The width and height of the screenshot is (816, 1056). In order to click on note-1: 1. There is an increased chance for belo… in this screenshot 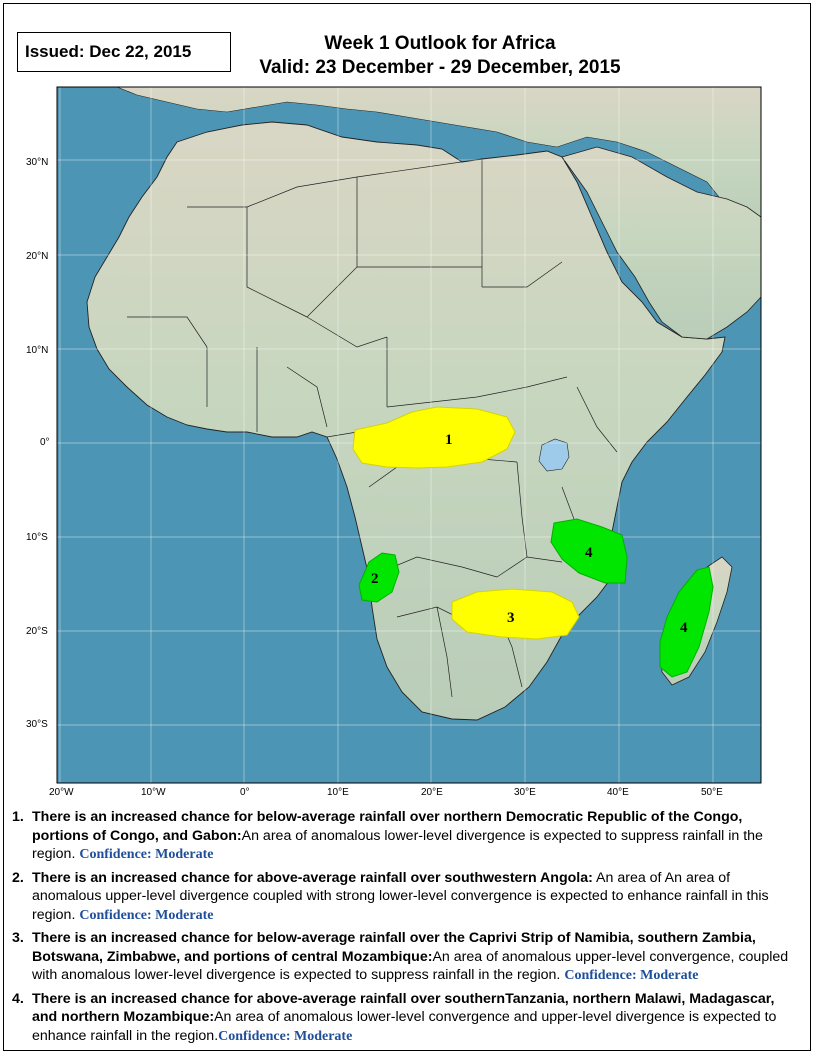, I will do `click(407, 836)`.